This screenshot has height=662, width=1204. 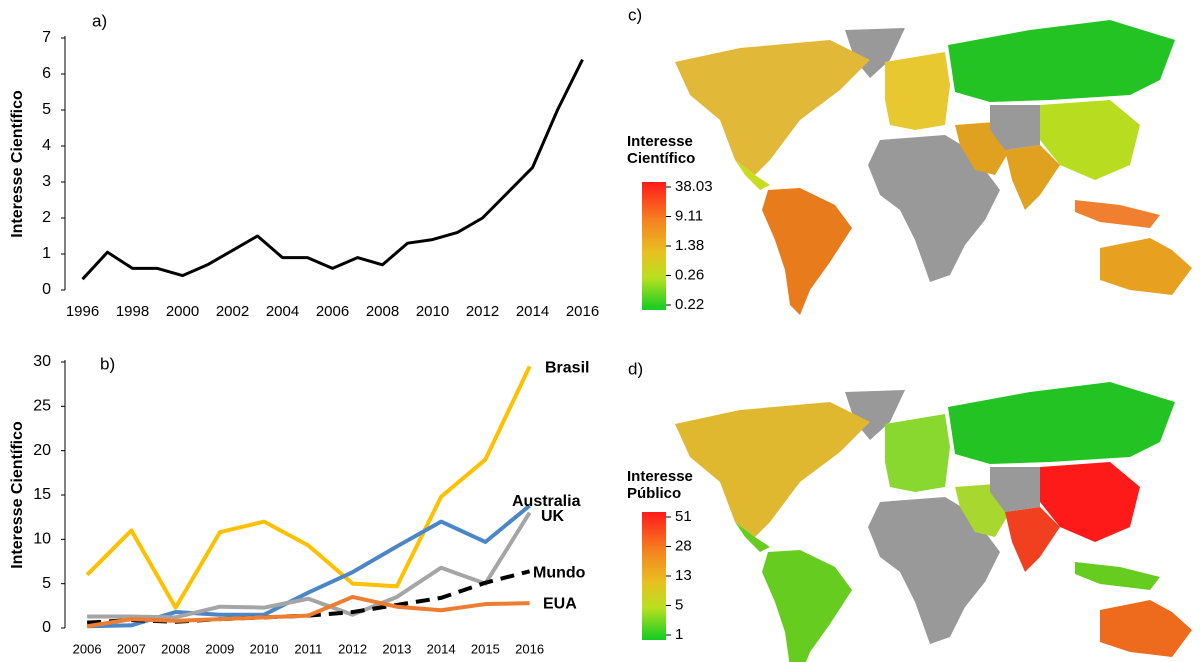 I want to click on y-tick-label: 2, so click(x=46, y=217).